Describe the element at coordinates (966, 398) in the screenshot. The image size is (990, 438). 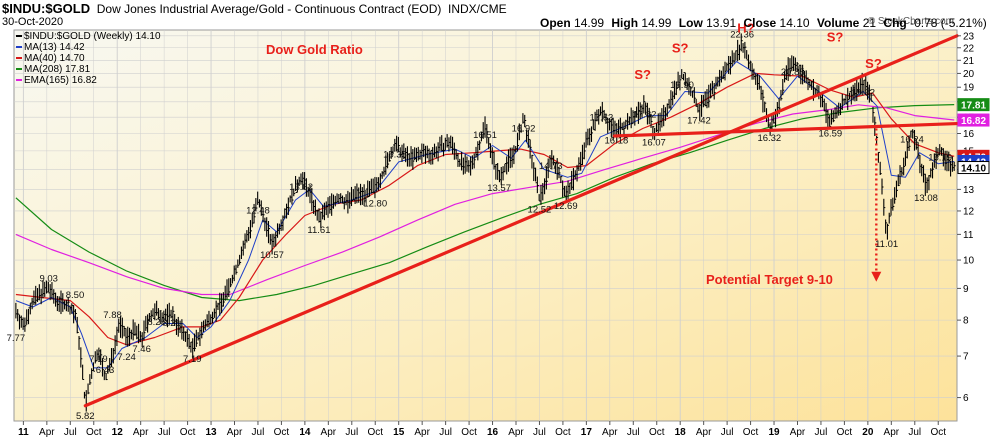
I see `y-tick-label: 6` at that location.